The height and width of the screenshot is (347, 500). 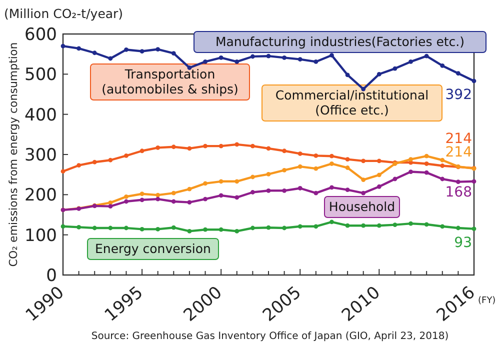 What do you see at coordinates (64, 13) in the screenshot?
I see `chart-title: (Million CO₂-t/year)` at bounding box center [64, 13].